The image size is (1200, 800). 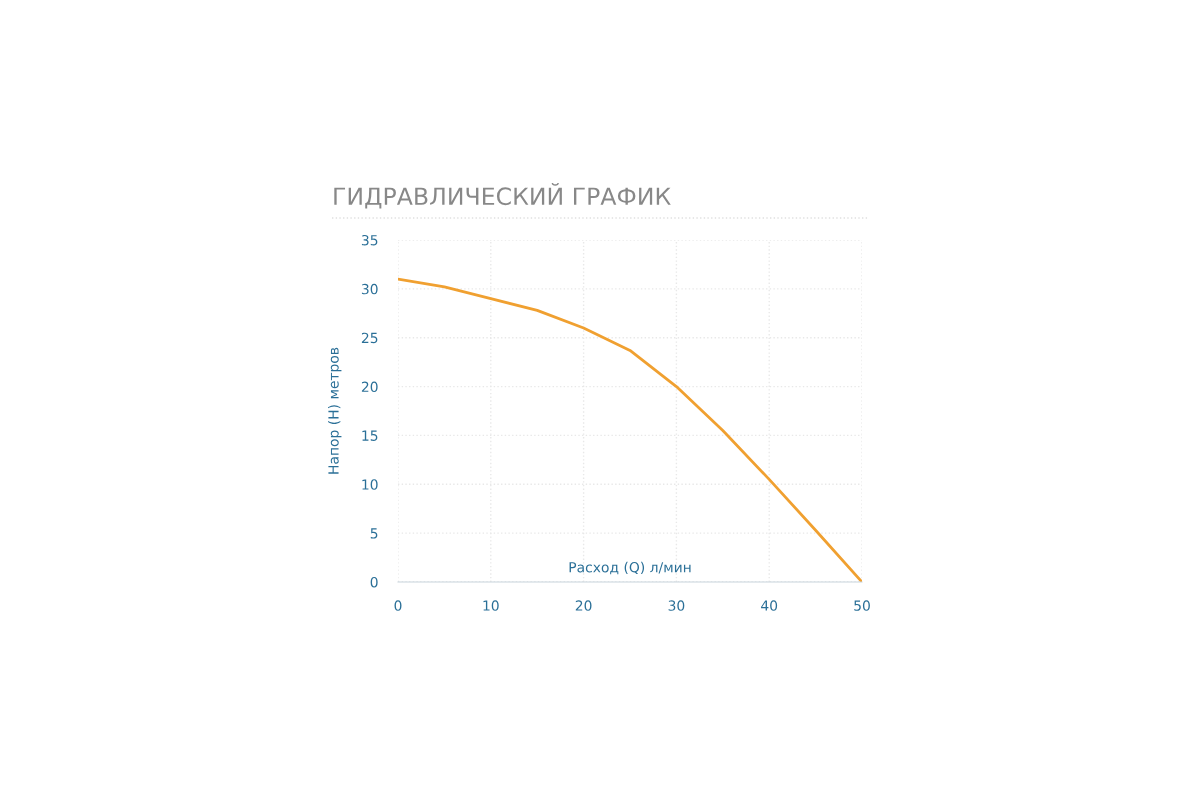 I want to click on x-tick-label: 40, so click(x=769, y=605).